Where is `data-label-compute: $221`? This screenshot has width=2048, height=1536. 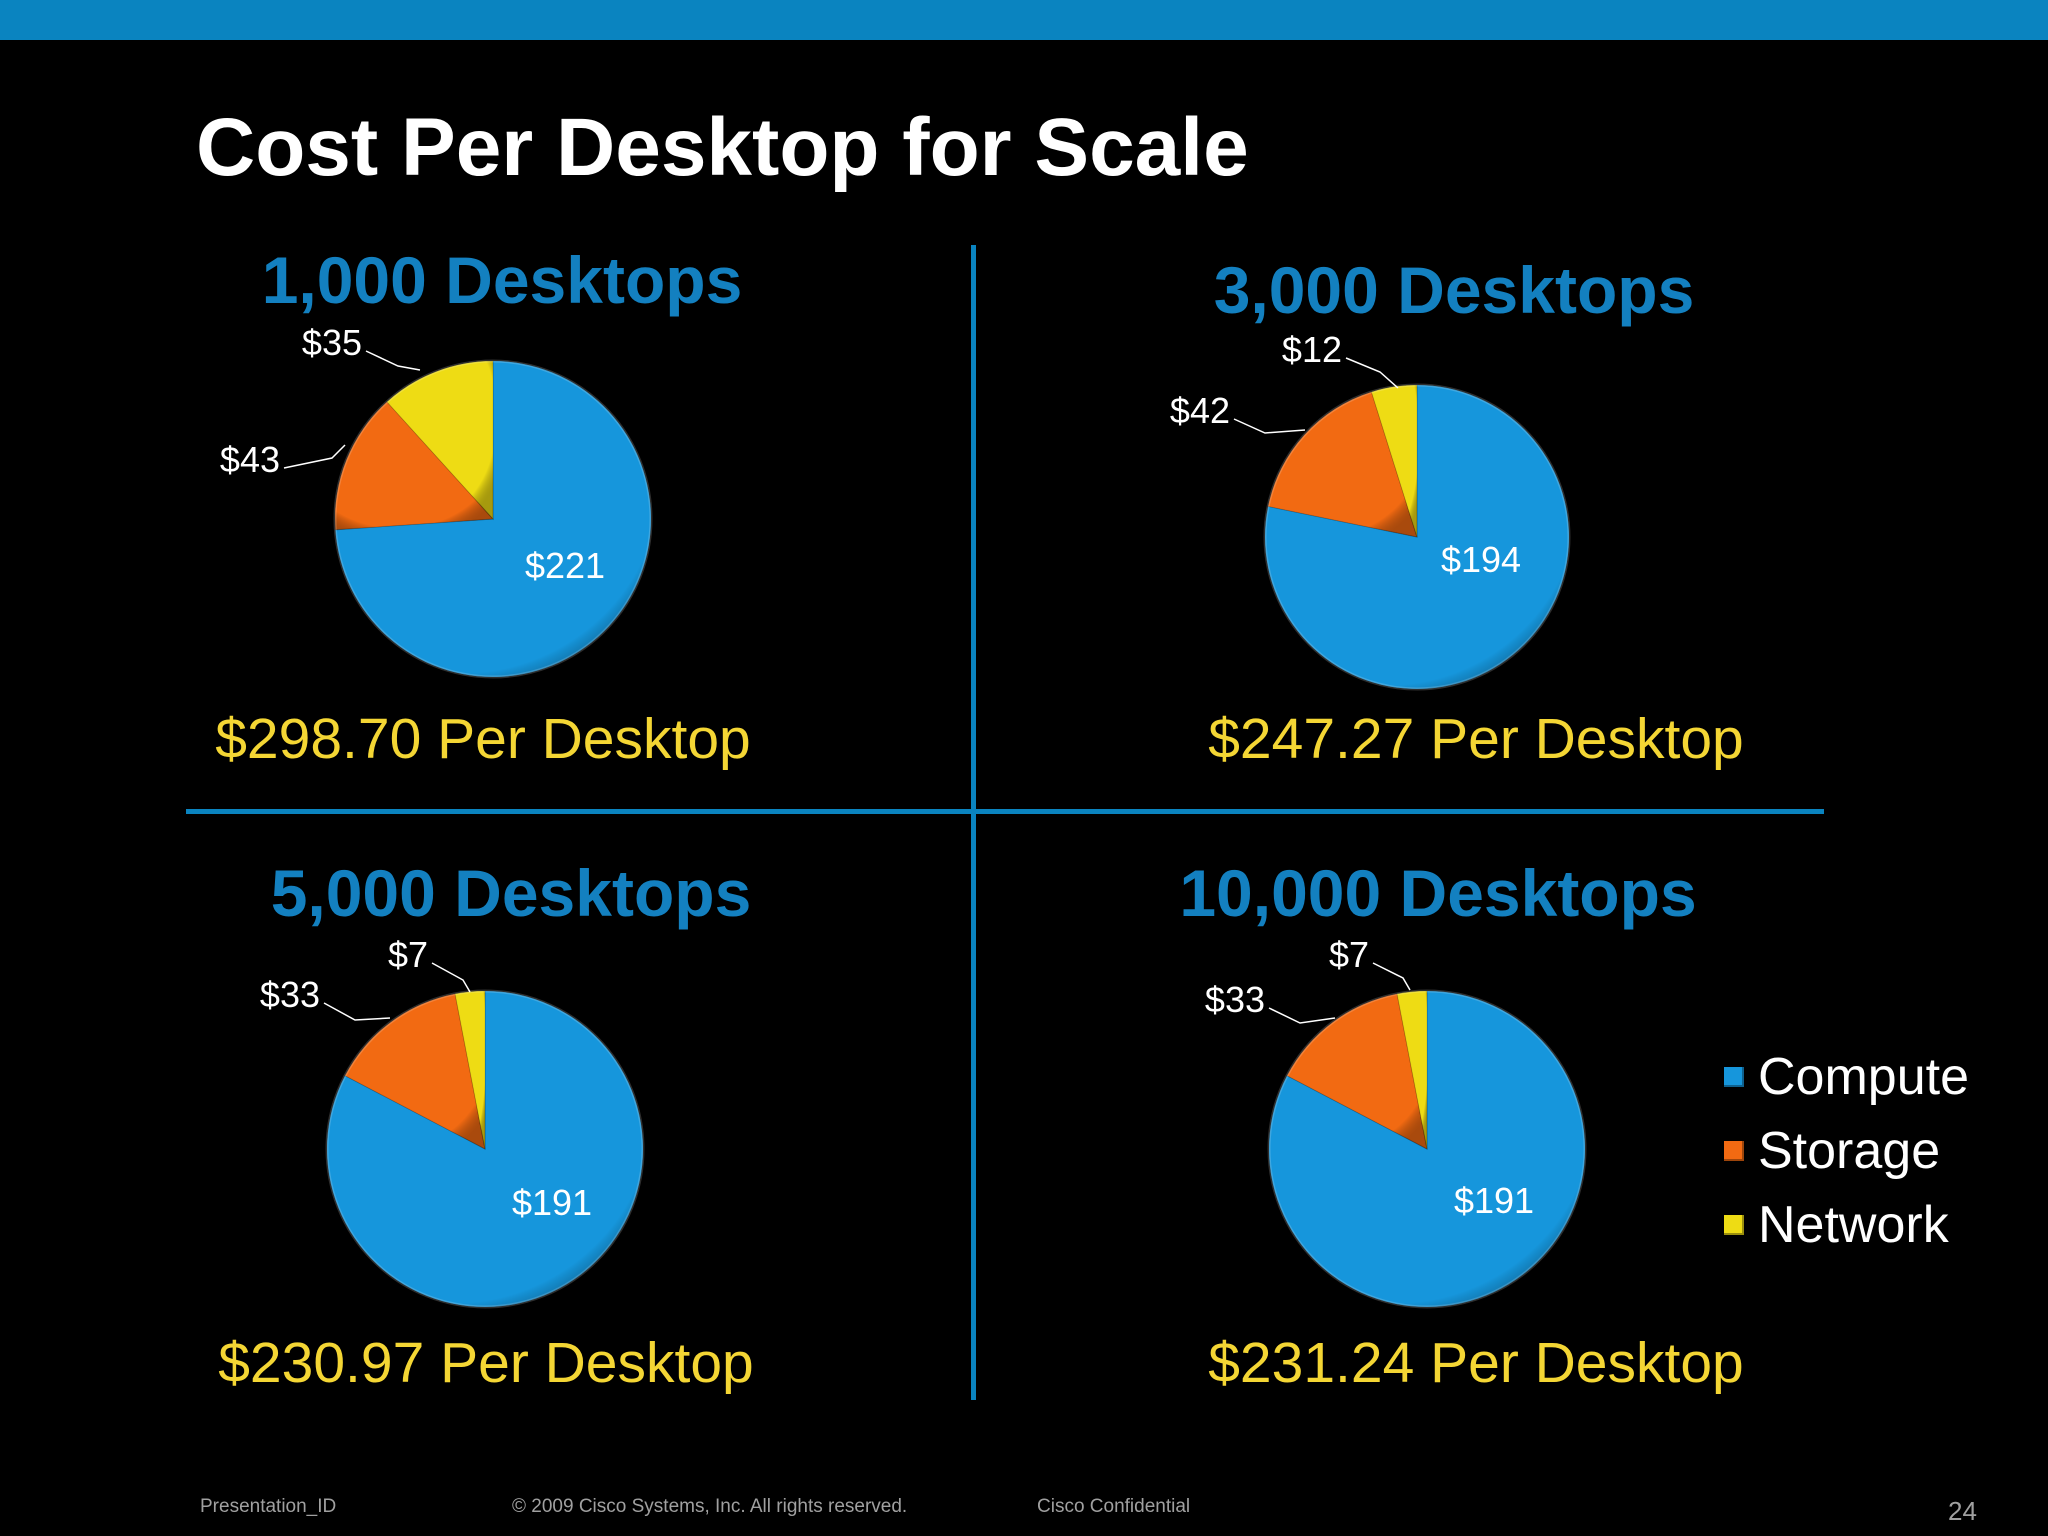
data-label-compute: $221 is located at coordinates (565, 565).